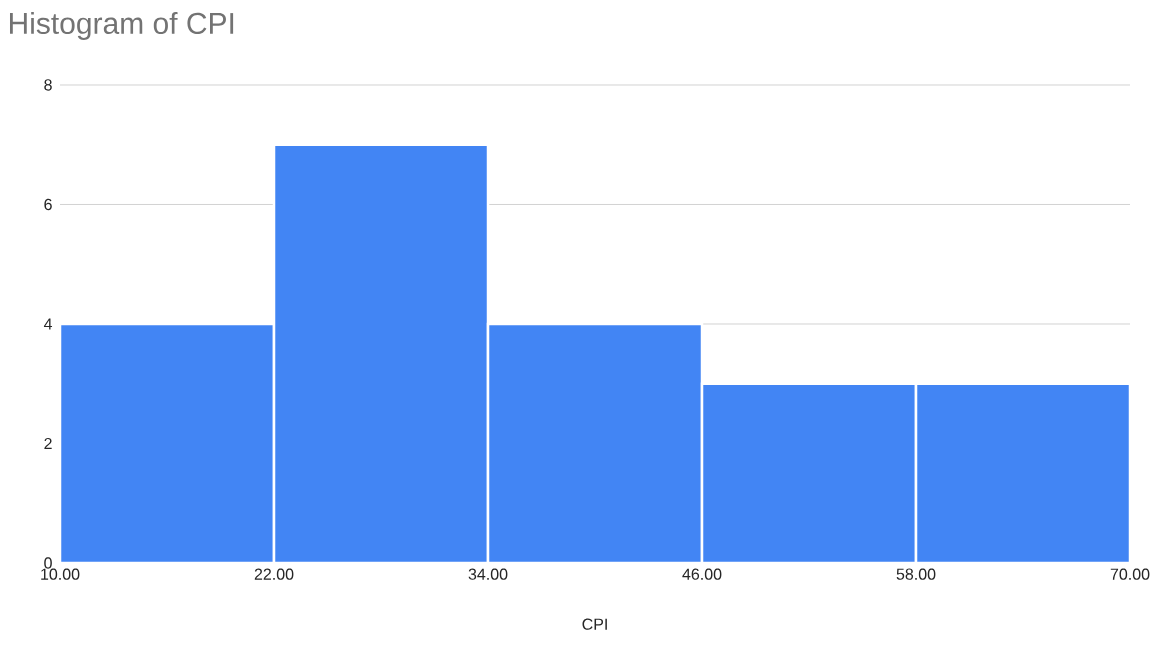  Describe the element at coordinates (916, 574) in the screenshot. I see `x-tick-label: 58.00` at that location.